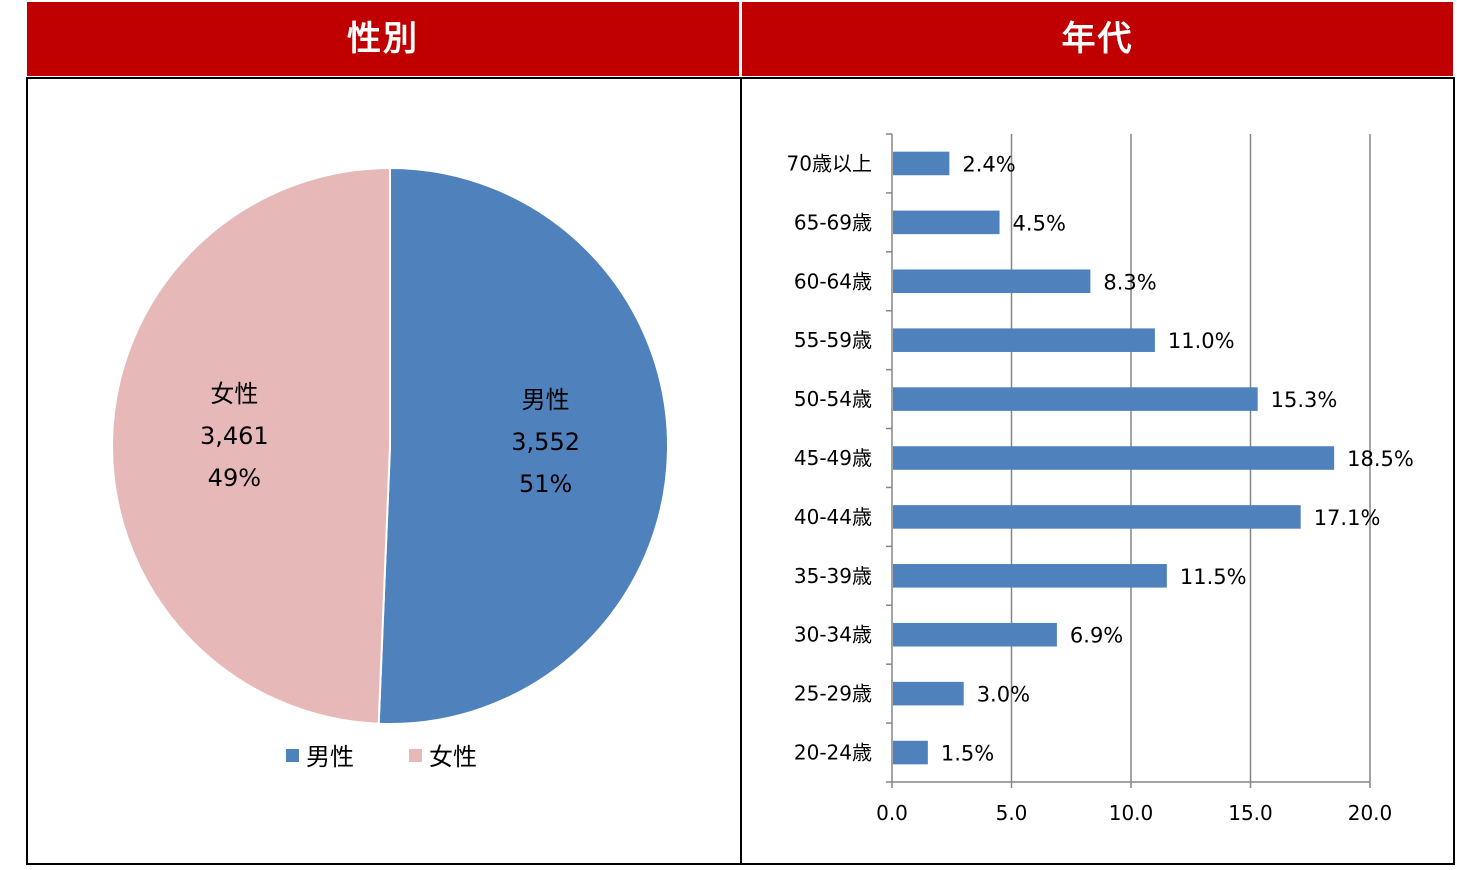  I want to click on value-label: 18.5%, so click(1380, 459).